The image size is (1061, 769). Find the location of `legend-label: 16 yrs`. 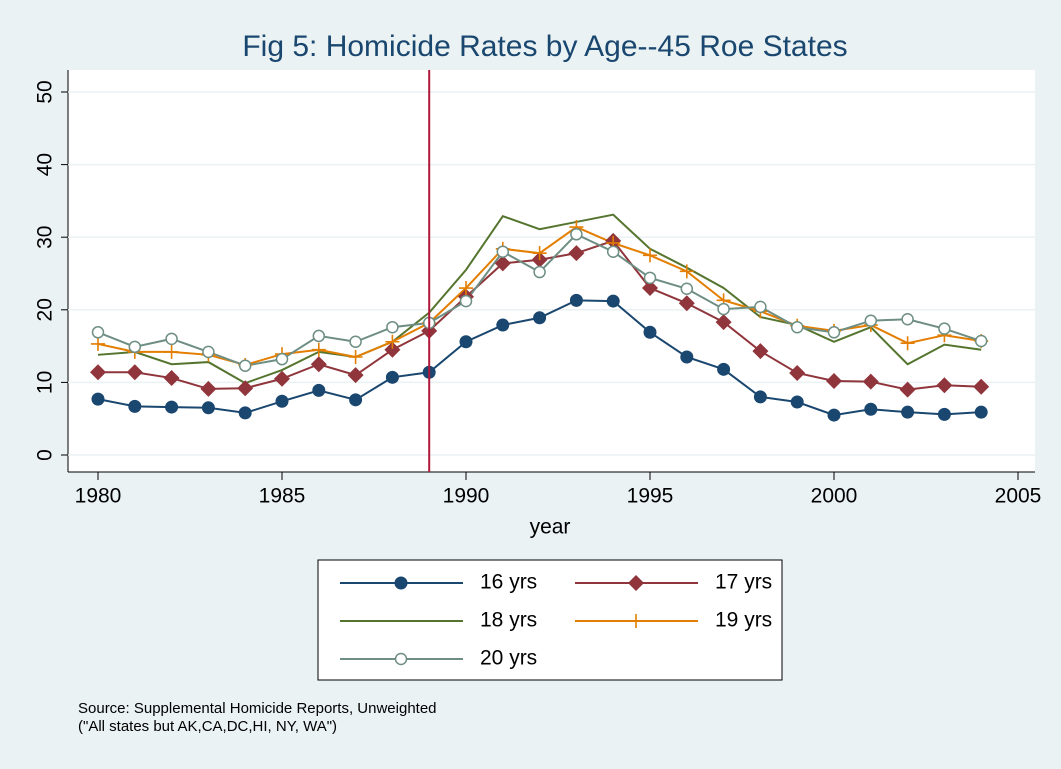

legend-label: 16 yrs is located at coordinates (508, 582).